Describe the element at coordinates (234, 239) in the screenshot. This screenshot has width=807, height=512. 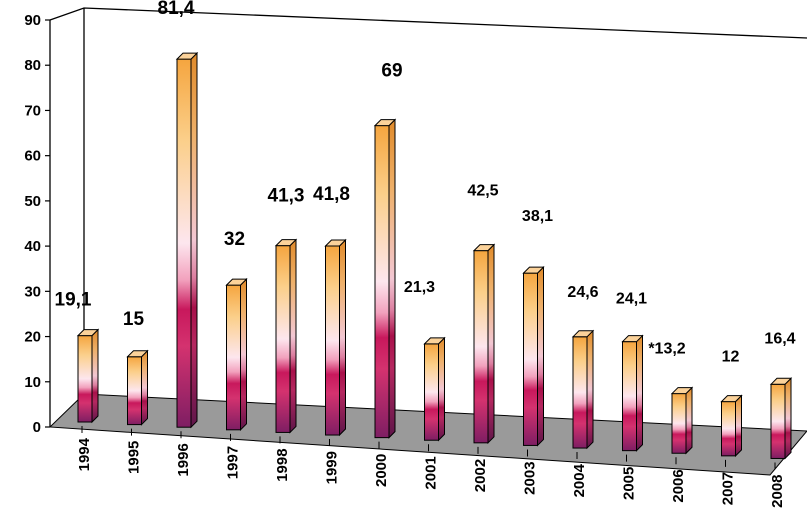
I see `data-label: 32` at that location.